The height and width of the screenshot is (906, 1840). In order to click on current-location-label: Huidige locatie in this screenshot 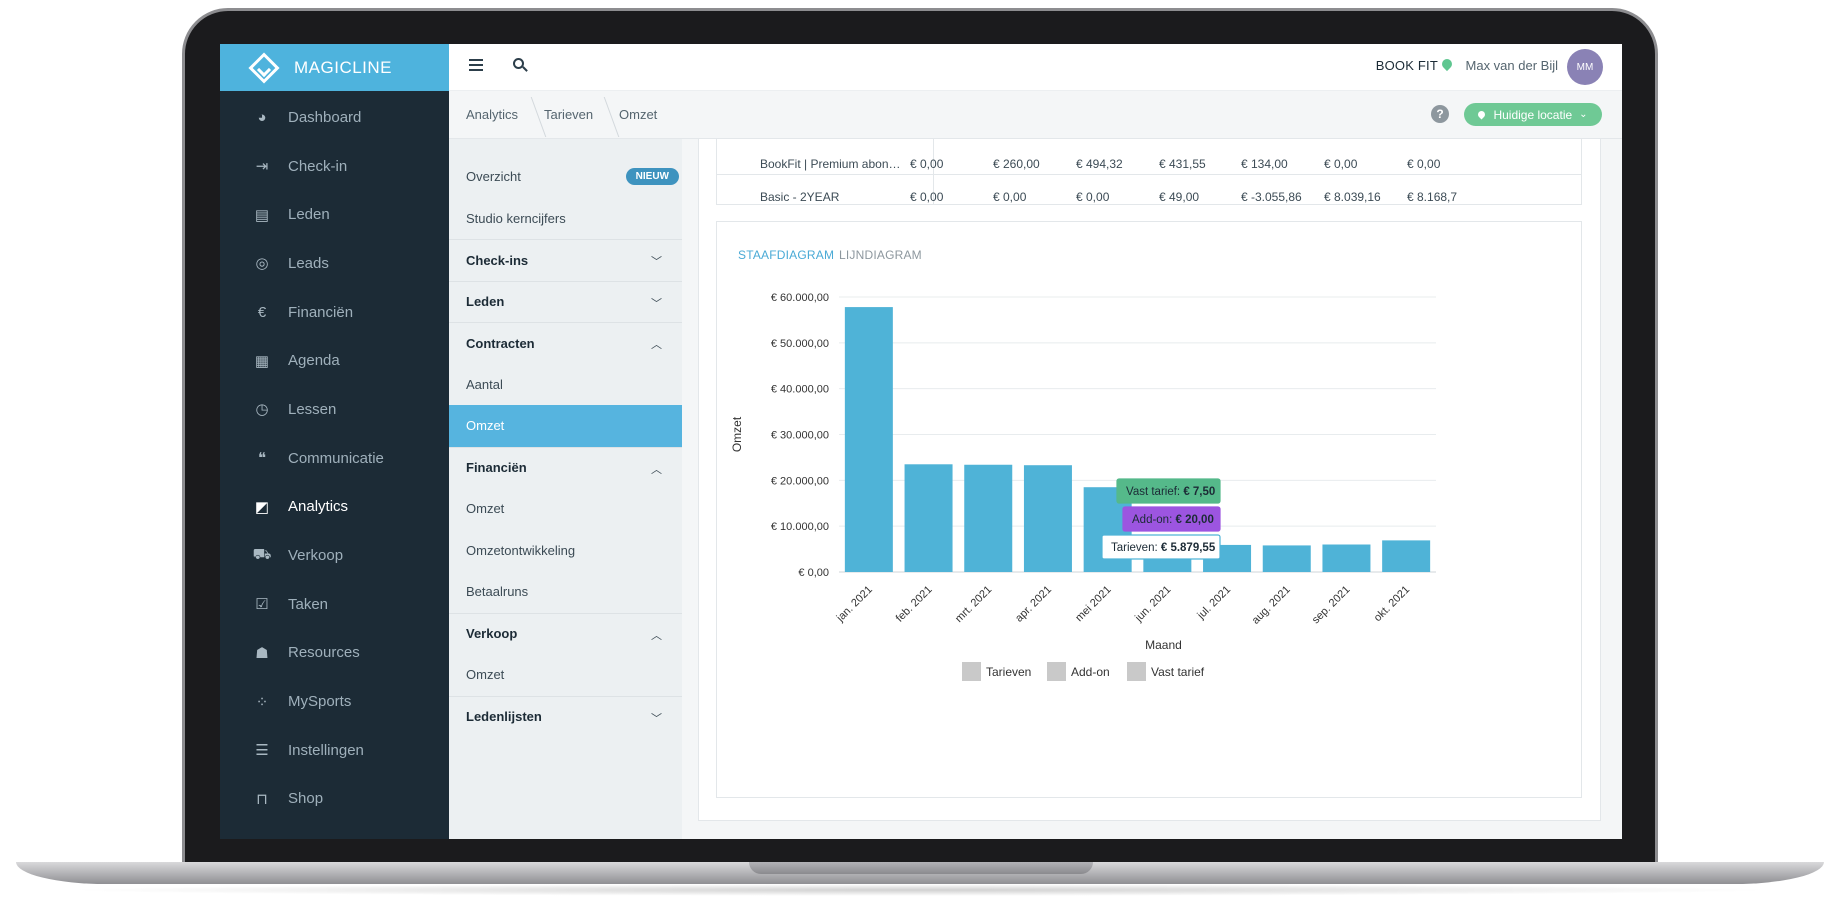, I will do `click(1533, 114)`.